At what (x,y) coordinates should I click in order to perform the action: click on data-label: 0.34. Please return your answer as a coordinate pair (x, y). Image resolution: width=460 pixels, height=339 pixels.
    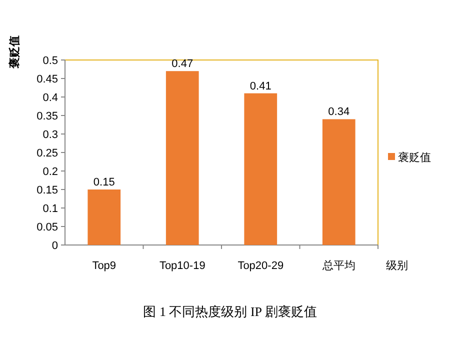
    Looking at the image, I should click on (339, 112).